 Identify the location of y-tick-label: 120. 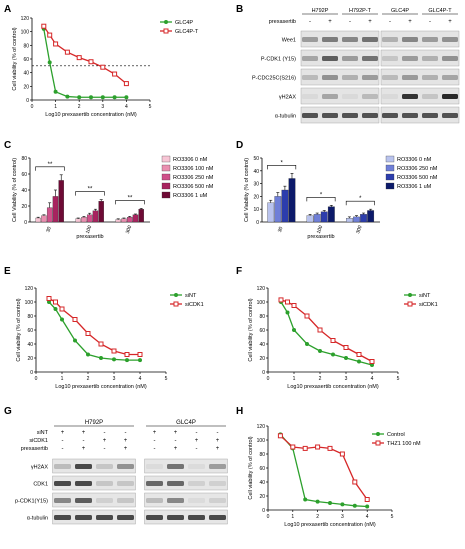
(261, 427).